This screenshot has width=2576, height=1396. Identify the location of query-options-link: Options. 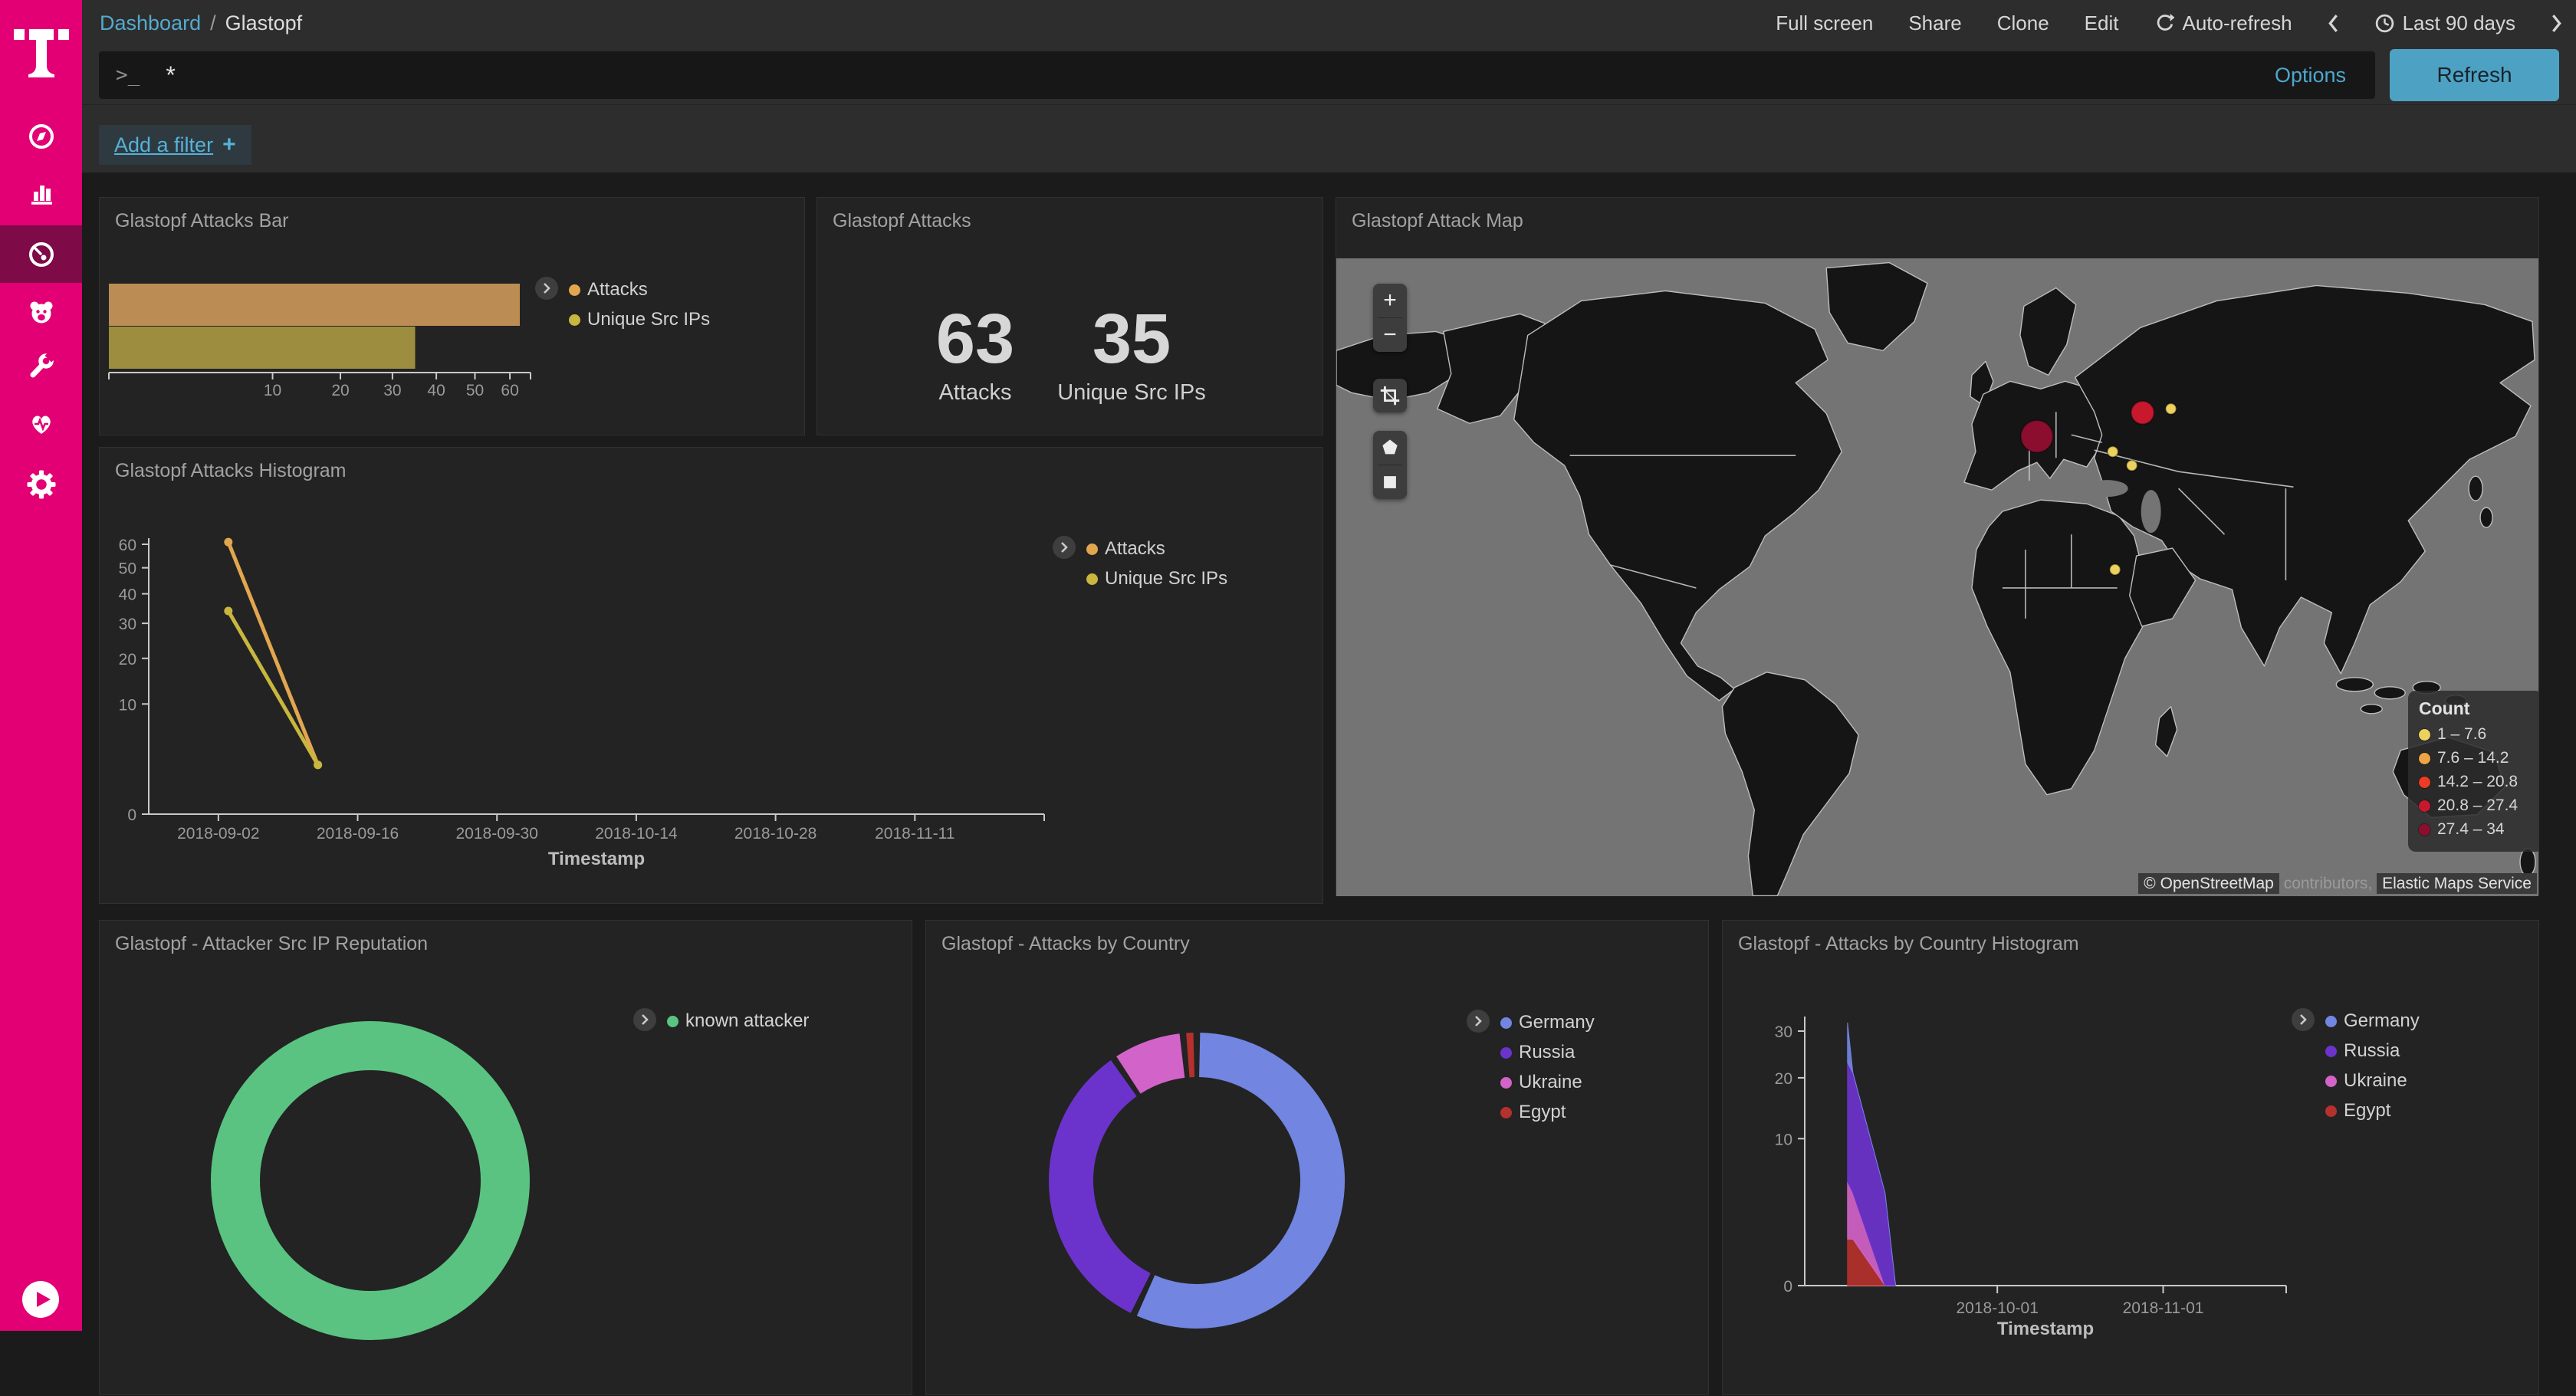
(2310, 75).